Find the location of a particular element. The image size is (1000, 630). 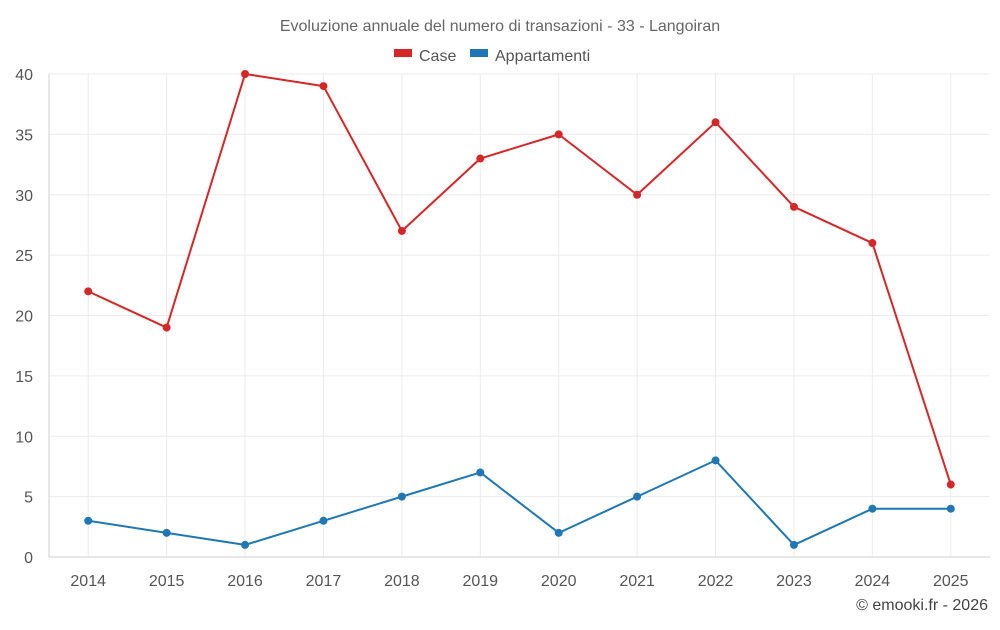

x-tick-label-2025: 2025 is located at coordinates (951, 581).